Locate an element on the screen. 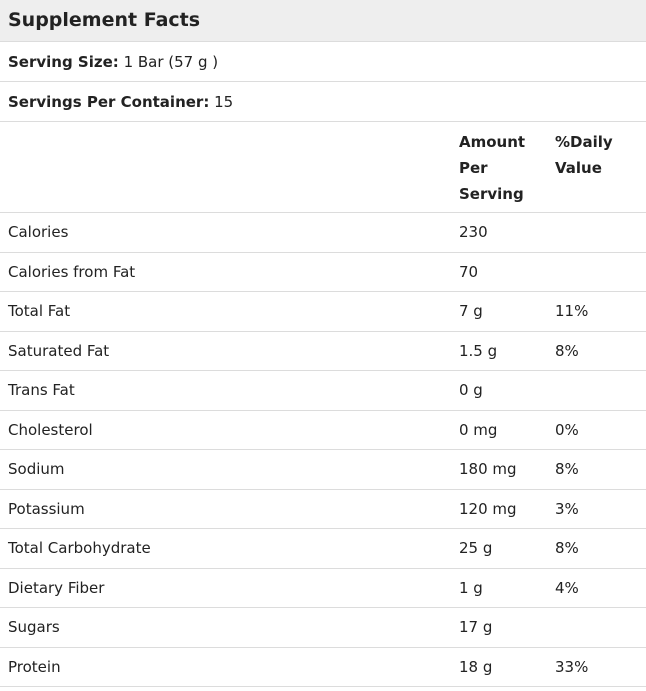 Image resolution: width=646 pixels, height=691 pixels. table-row: Total Carbohydrate 25 g 8% is located at coordinates (323, 549).